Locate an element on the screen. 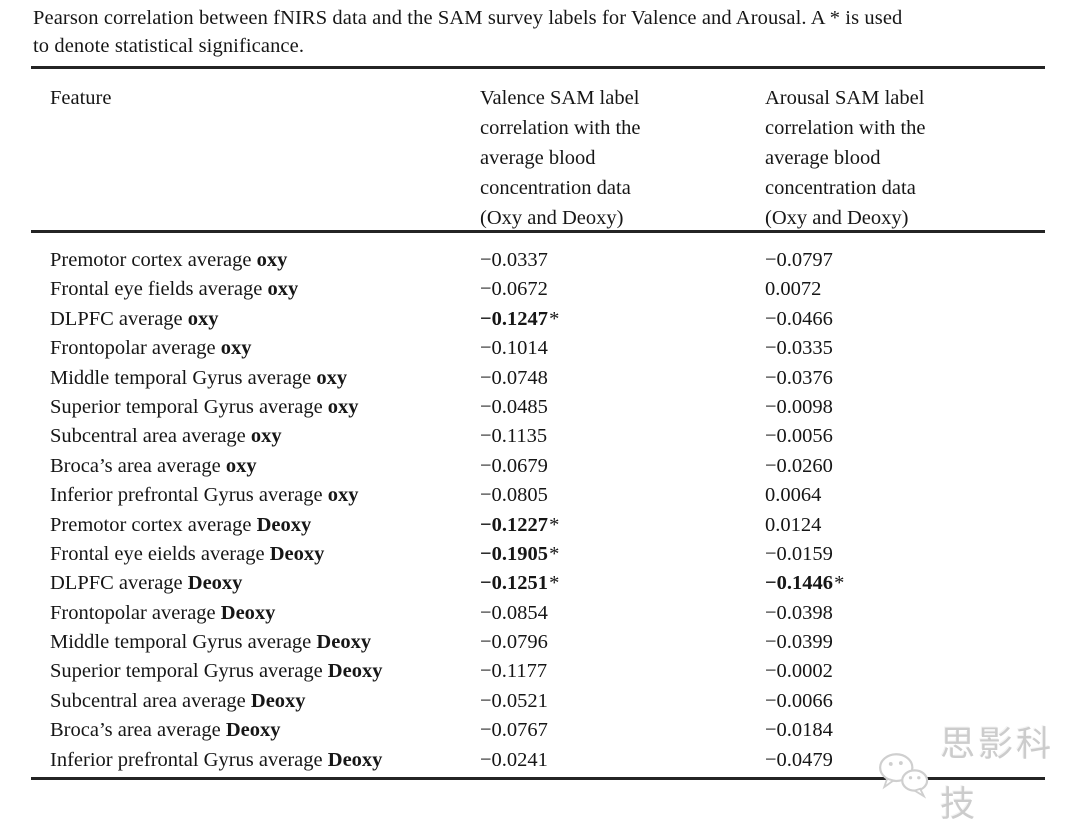 The height and width of the screenshot is (835, 1080). feature-cell: Inferior prefrontal Gyrus average oxy is located at coordinates (265, 495).